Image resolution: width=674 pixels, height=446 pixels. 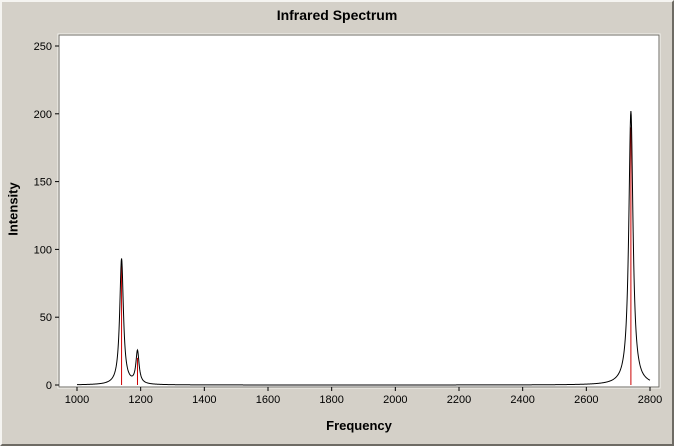 What do you see at coordinates (395, 400) in the screenshot?
I see `x-tick-label: 2000` at bounding box center [395, 400].